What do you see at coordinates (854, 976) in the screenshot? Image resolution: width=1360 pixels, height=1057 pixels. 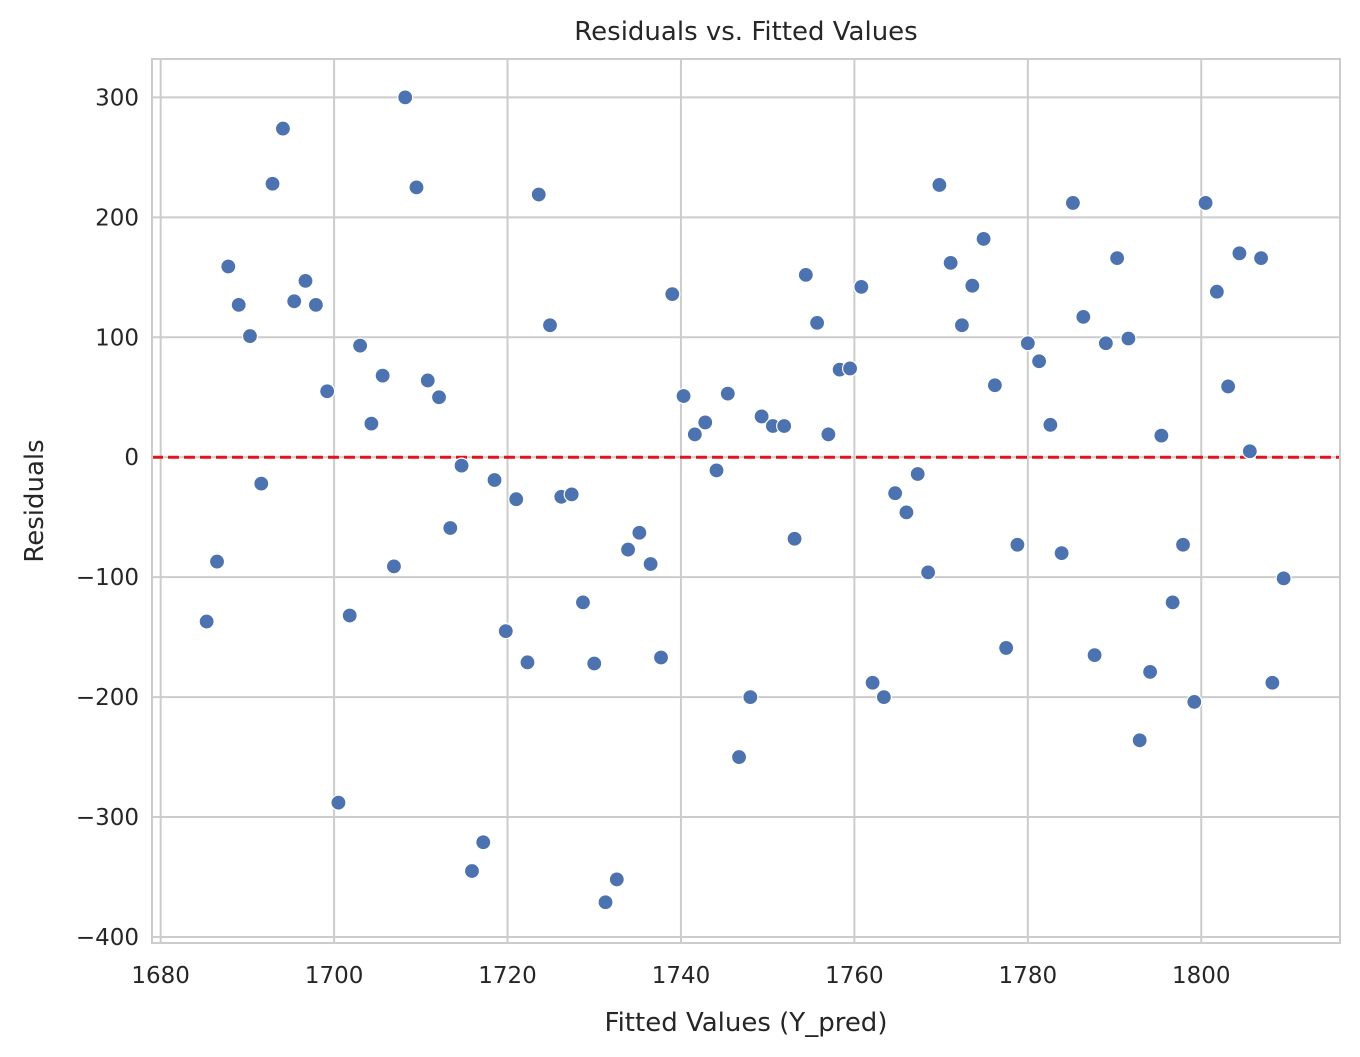 I see `x-tick-label: 1760` at bounding box center [854, 976].